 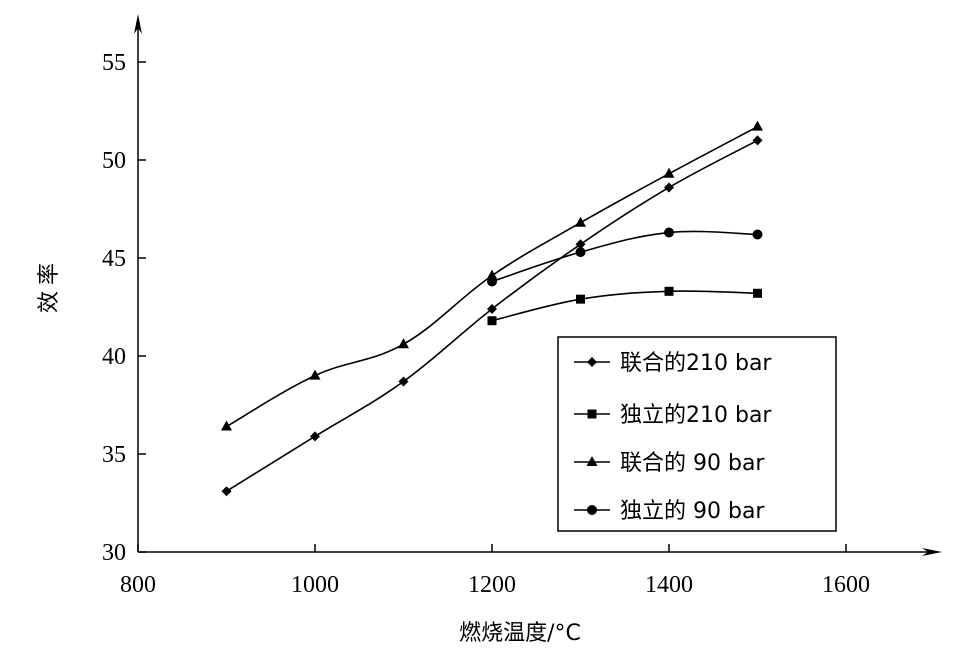 I want to click on legend-item: 联合的 90 bar, so click(x=669, y=463).